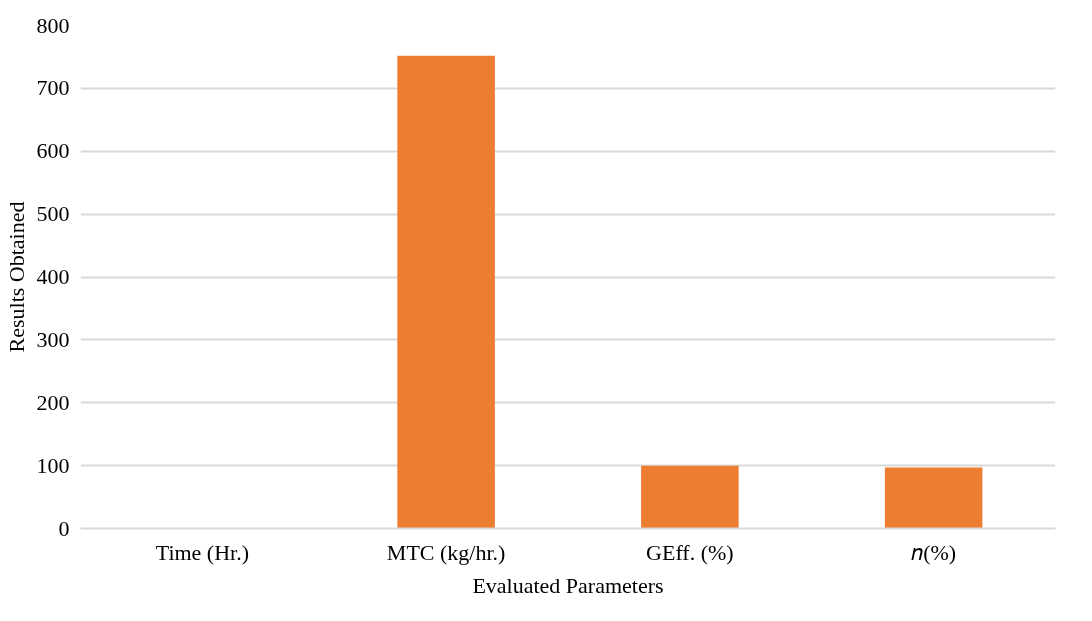 The image size is (1092, 621). Describe the element at coordinates (934, 552) in the screenshot. I see `x-tick-label: 𝑛(%)` at that location.